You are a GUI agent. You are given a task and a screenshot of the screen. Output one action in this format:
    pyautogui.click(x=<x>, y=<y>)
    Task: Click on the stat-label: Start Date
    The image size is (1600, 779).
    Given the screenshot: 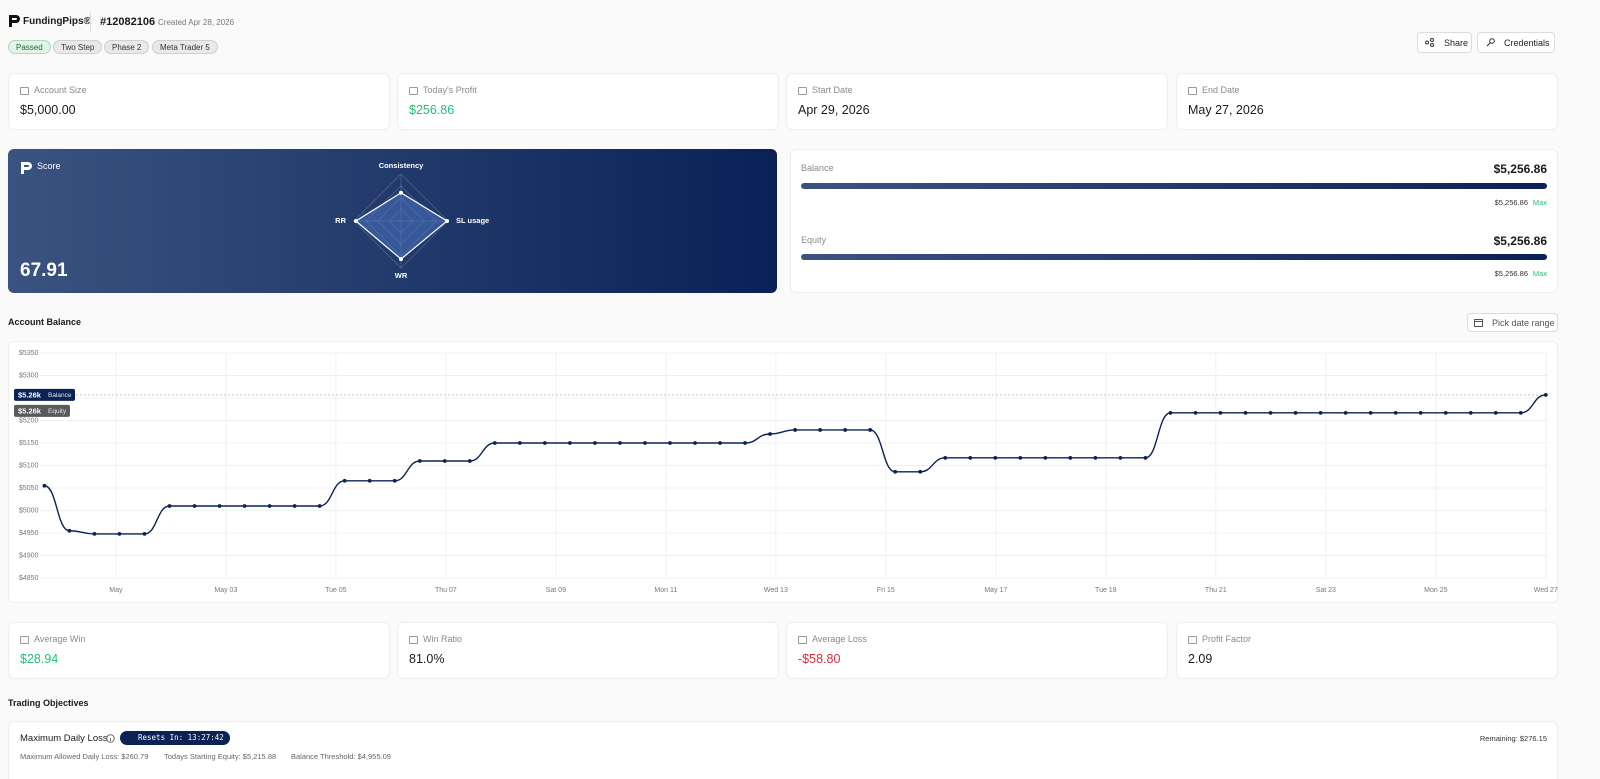 What is the action you would take?
    pyautogui.click(x=832, y=90)
    